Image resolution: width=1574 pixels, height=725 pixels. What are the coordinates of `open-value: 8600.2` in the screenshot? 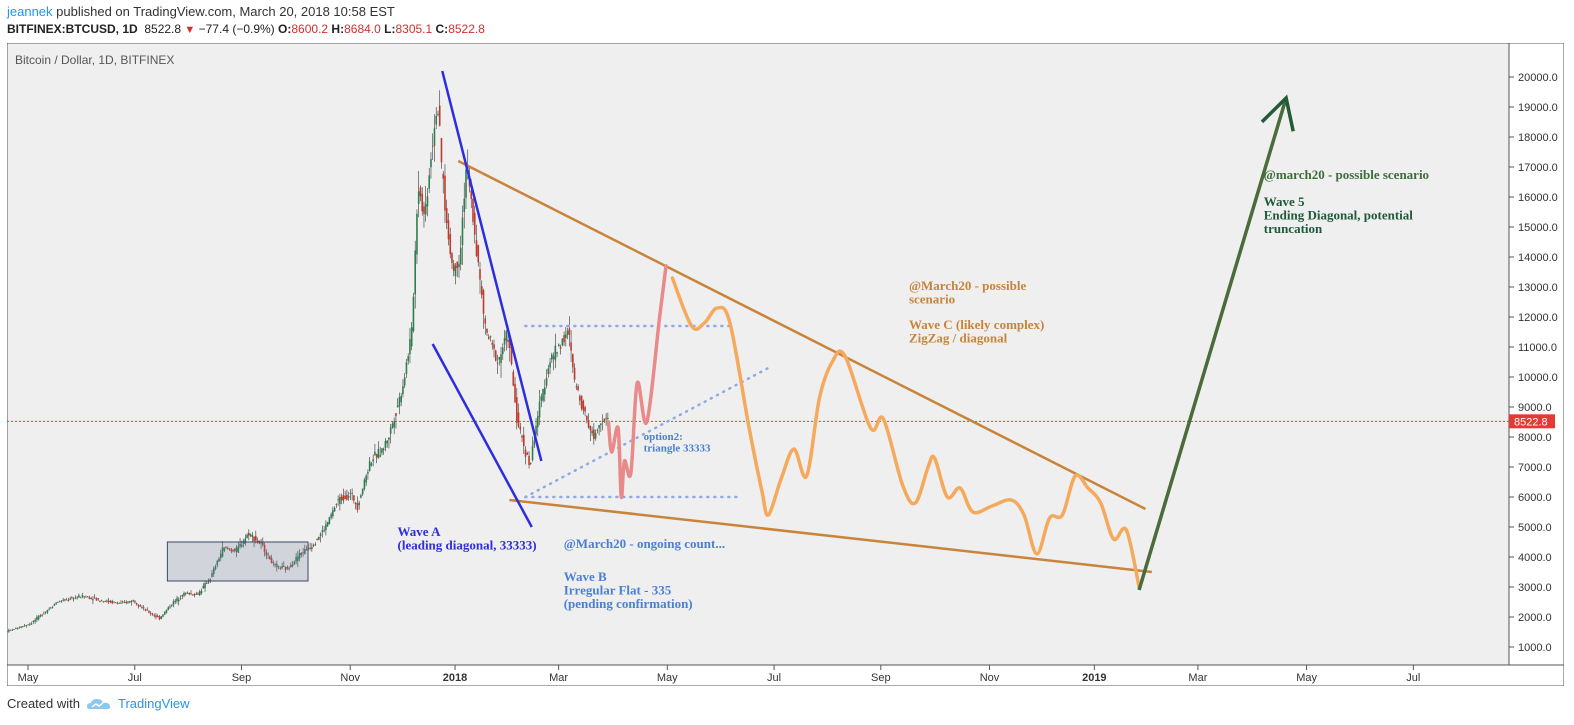 It's located at (310, 29).